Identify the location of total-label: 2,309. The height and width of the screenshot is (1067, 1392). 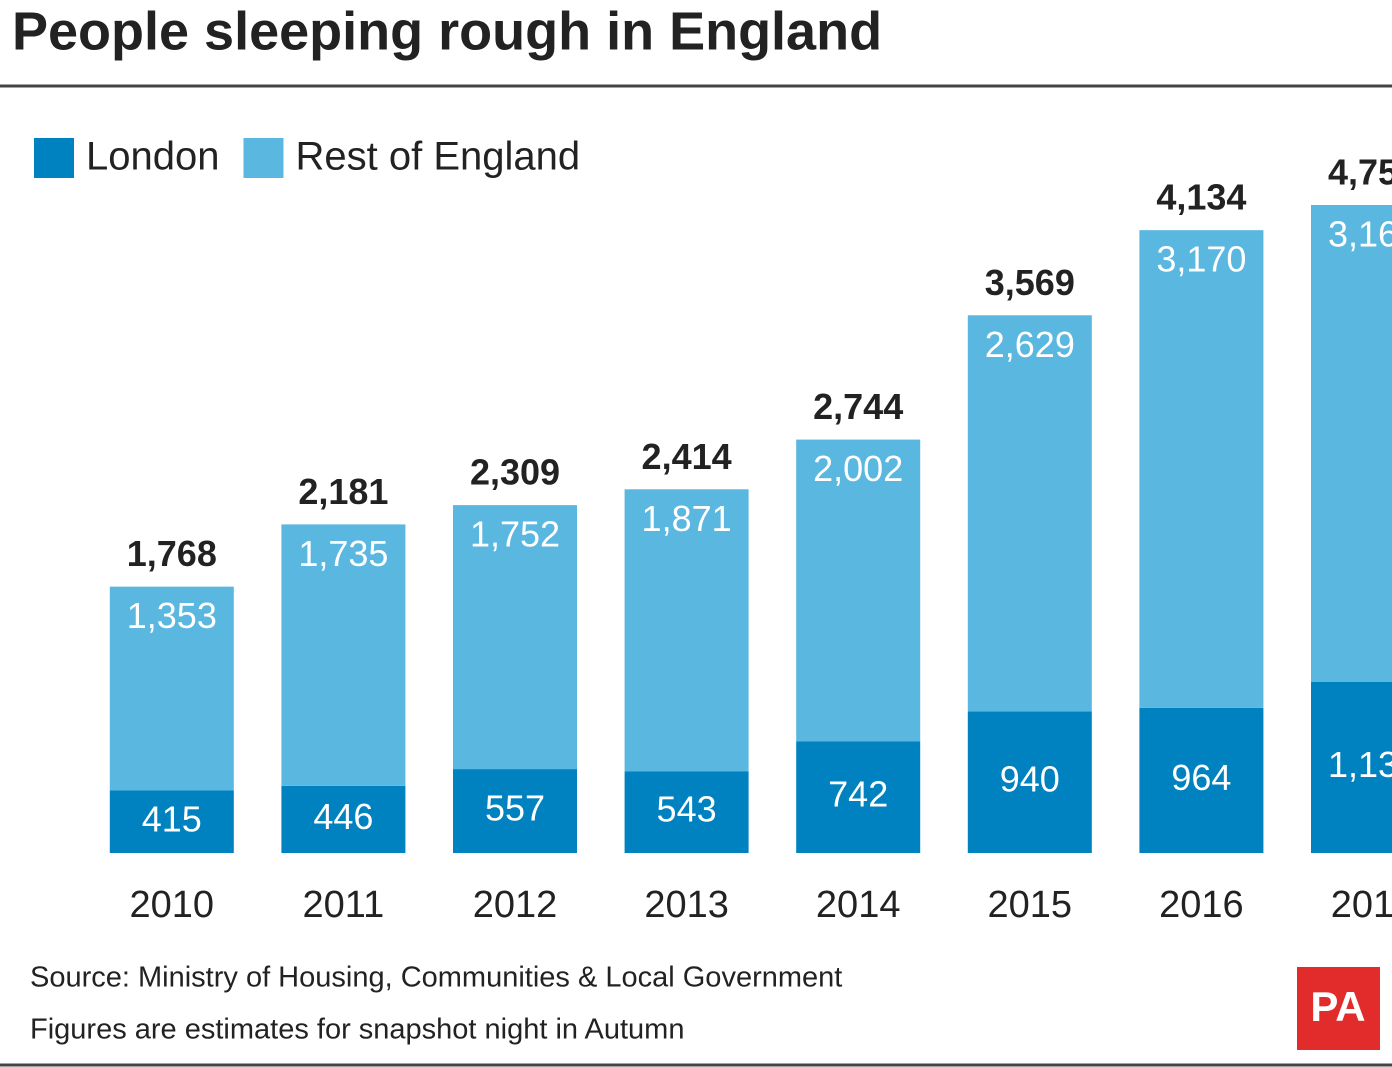
(515, 472).